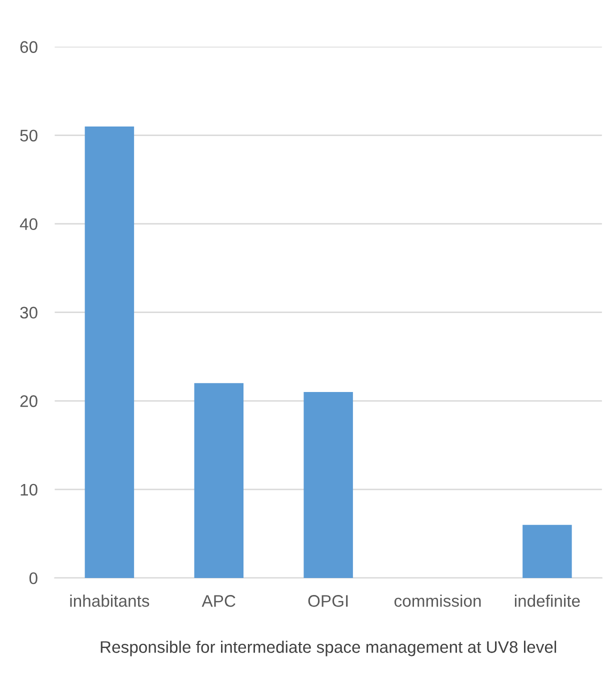 Image resolution: width=608 pixels, height=698 pixels. I want to click on x-tick-label: inhabitants, so click(110, 600).